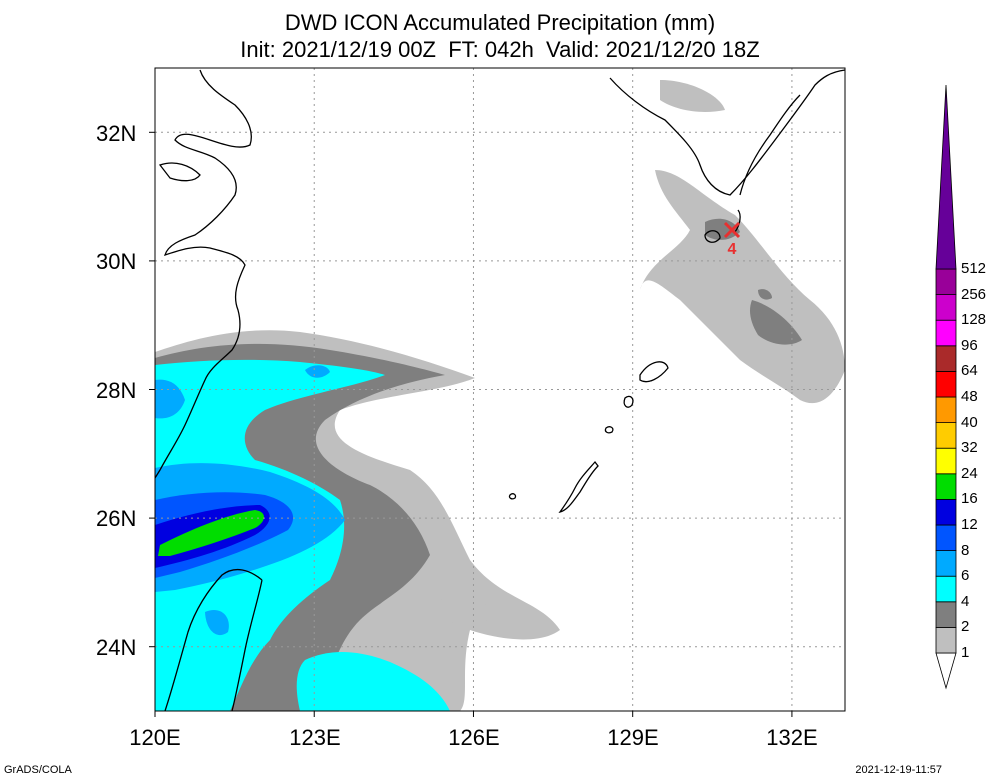 Image resolution: width=1000 pixels, height=779 pixels. What do you see at coordinates (500, 22) in the screenshot?
I see `map-title: DWD ICON Accumulated Precipitation (mm)` at bounding box center [500, 22].